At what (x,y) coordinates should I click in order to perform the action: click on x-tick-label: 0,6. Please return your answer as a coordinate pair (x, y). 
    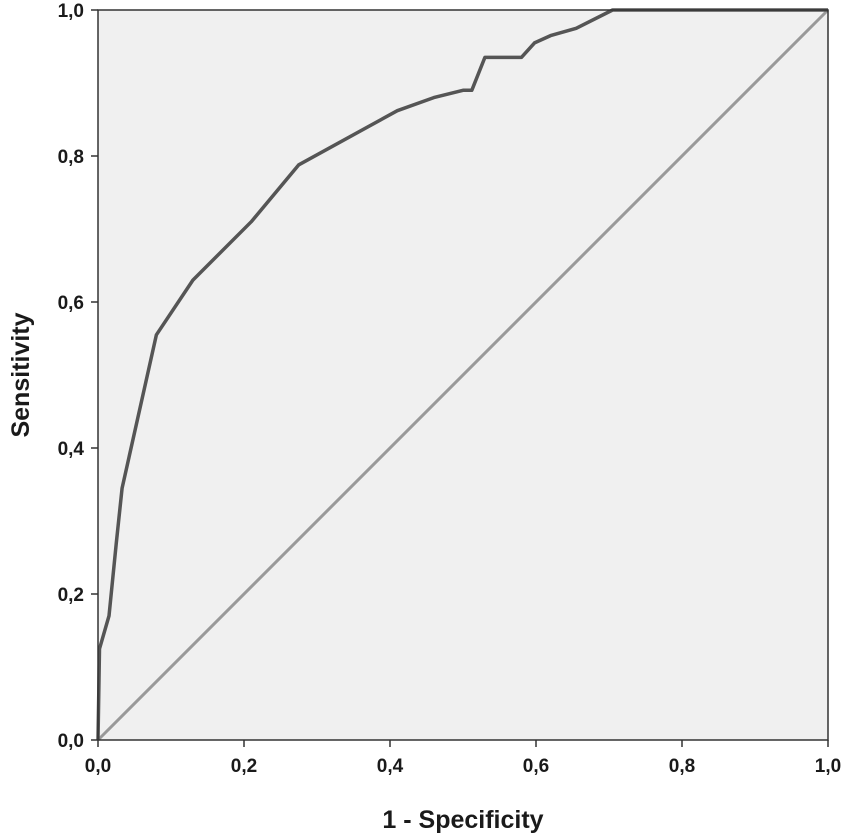
    Looking at the image, I should click on (536, 766).